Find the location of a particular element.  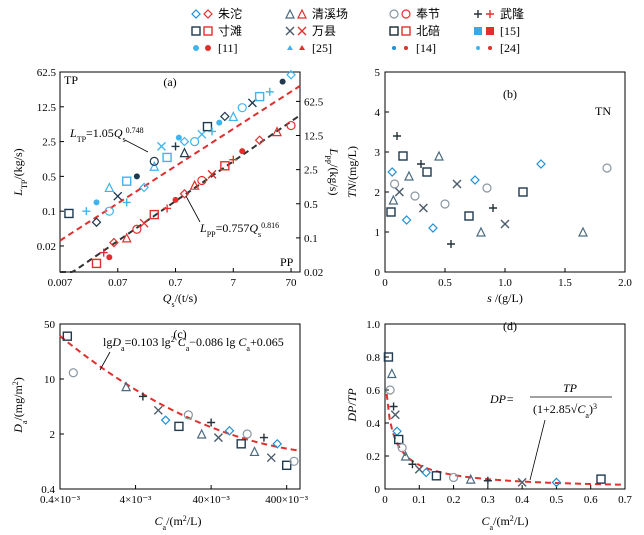

y-tick-label: 1.0 is located at coordinates (373, 325).